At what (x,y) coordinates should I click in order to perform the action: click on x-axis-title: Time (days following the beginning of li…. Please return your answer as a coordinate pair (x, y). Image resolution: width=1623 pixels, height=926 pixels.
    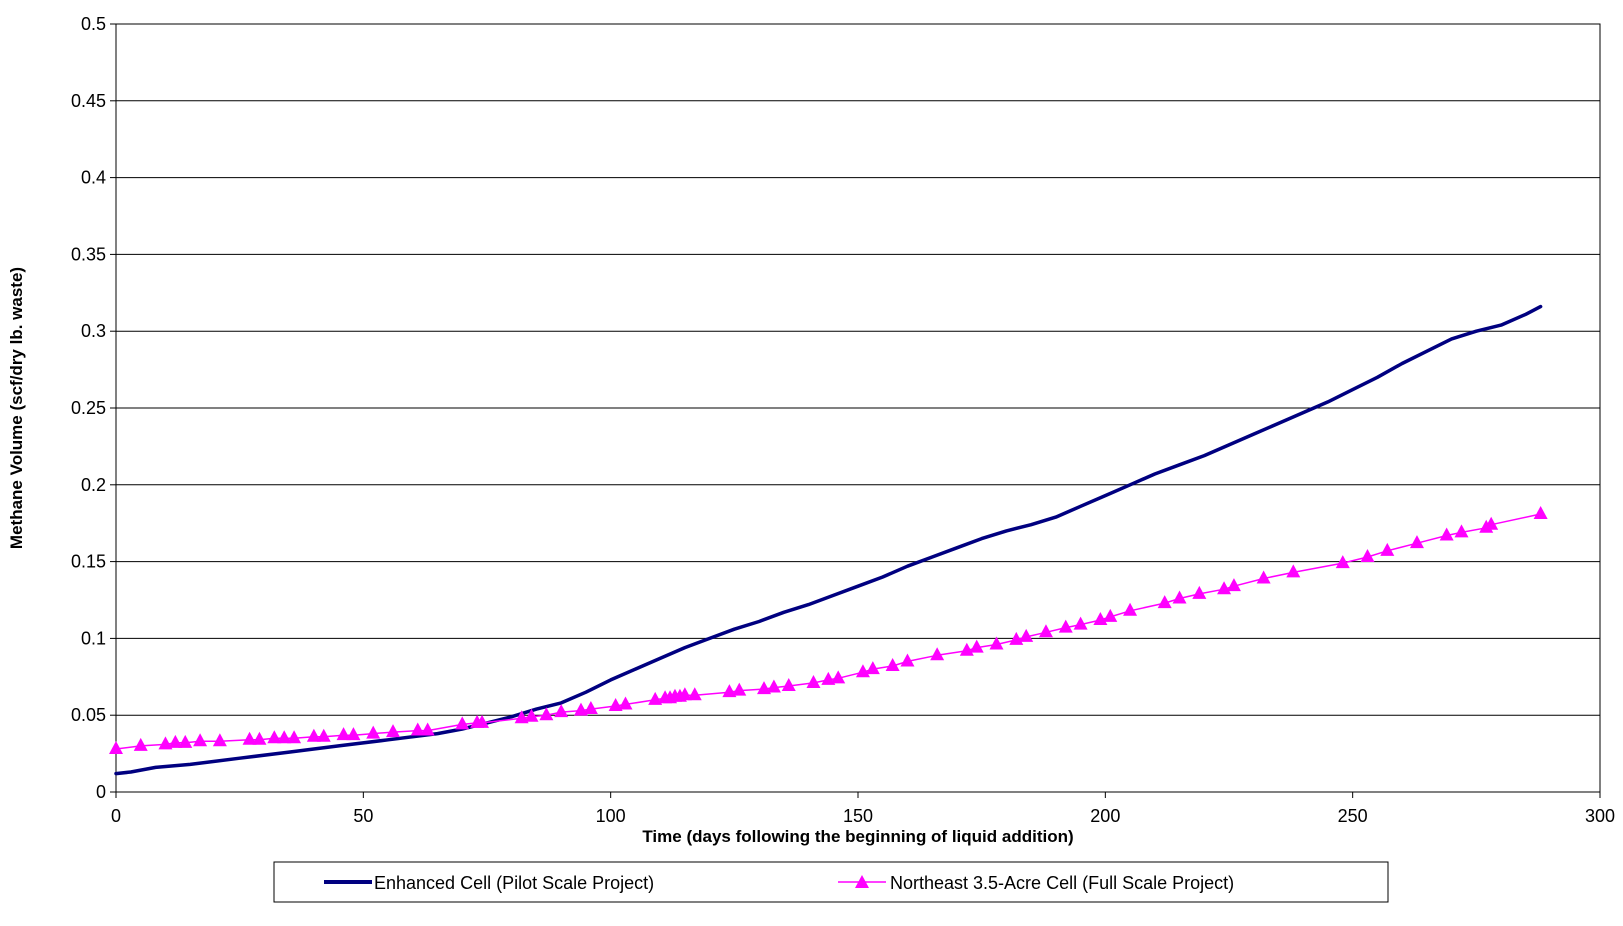
    Looking at the image, I should click on (857, 836).